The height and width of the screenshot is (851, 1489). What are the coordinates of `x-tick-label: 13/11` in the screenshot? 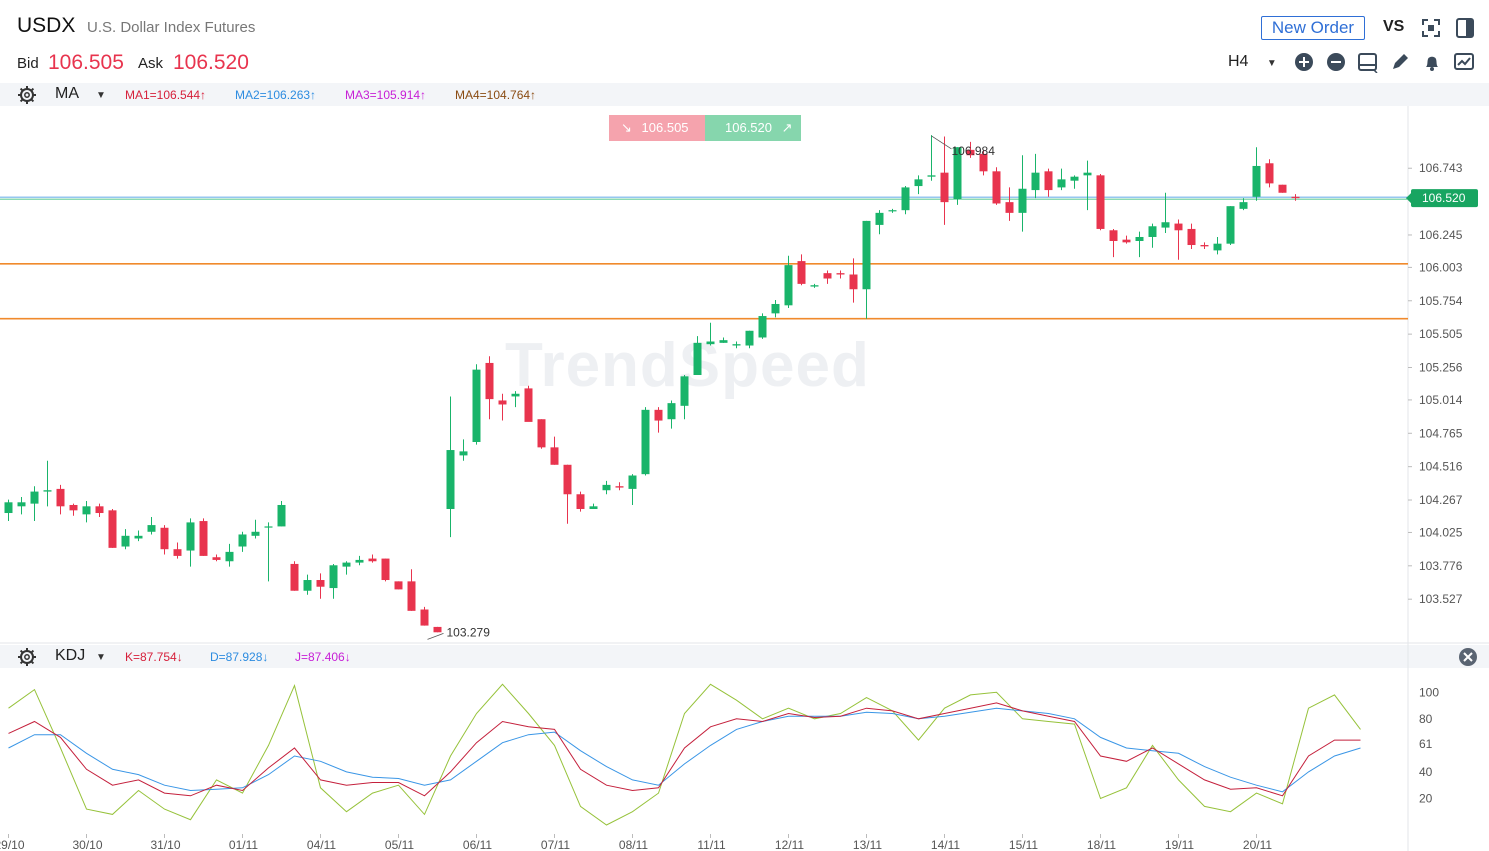 It's located at (867, 844).